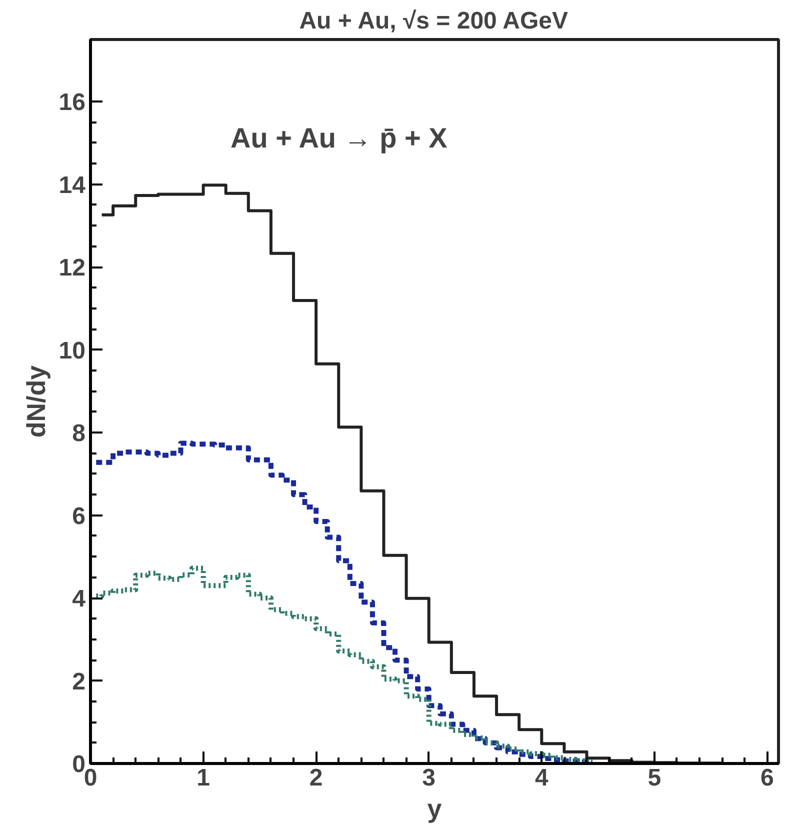 This screenshot has width=793, height=833. Describe the element at coordinates (35, 401) in the screenshot. I see `y-axis-title: dN/dy` at that location.